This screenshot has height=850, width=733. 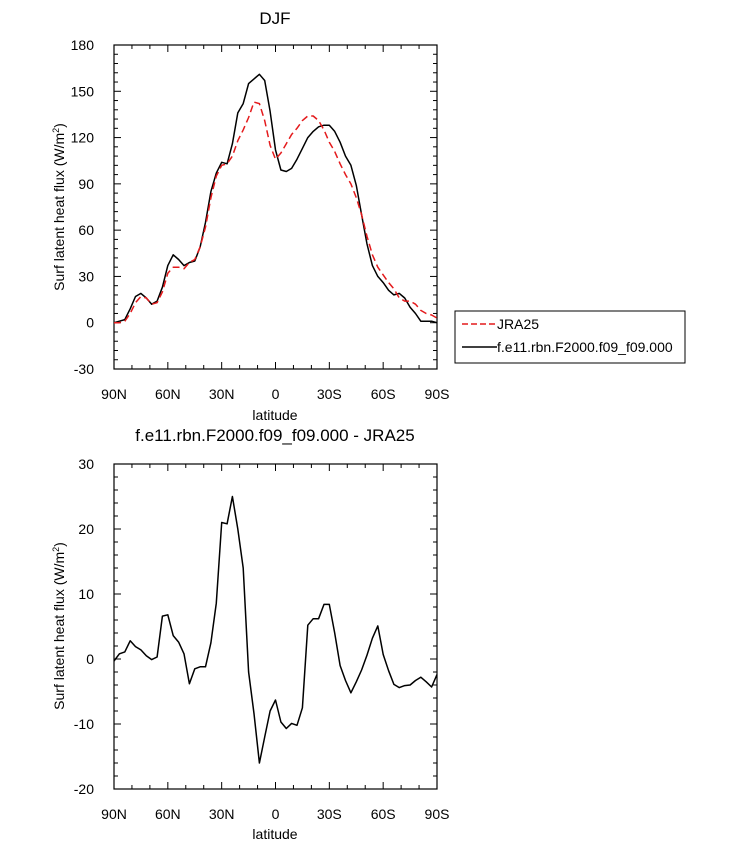 What do you see at coordinates (83, 91) in the screenshot?
I see `top-y-tick-label: 150` at bounding box center [83, 91].